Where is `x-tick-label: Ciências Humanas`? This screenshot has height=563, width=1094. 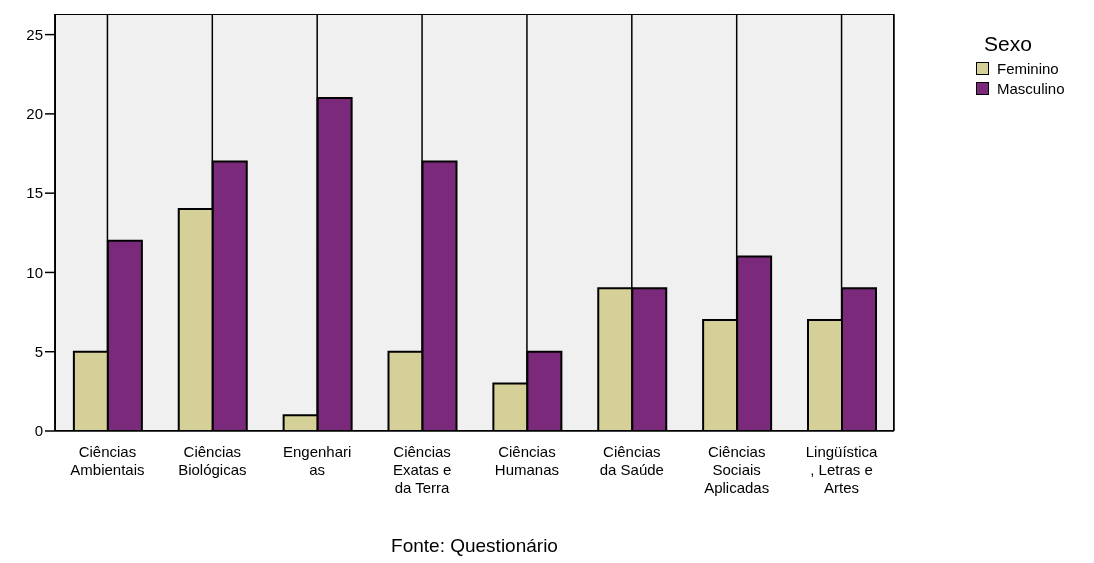
x-tick-label: Ciências Humanas is located at coordinates (527, 460).